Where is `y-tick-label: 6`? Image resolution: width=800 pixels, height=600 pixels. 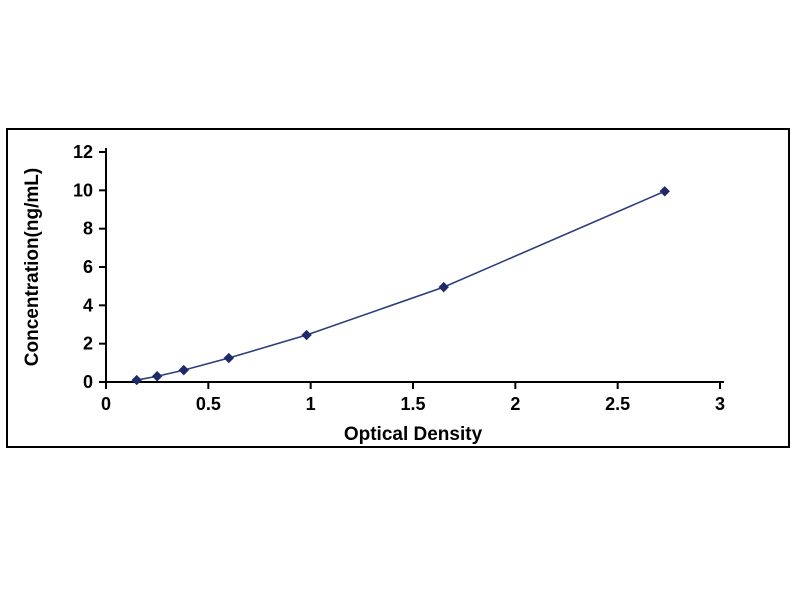 y-tick-label: 6 is located at coordinates (88, 267).